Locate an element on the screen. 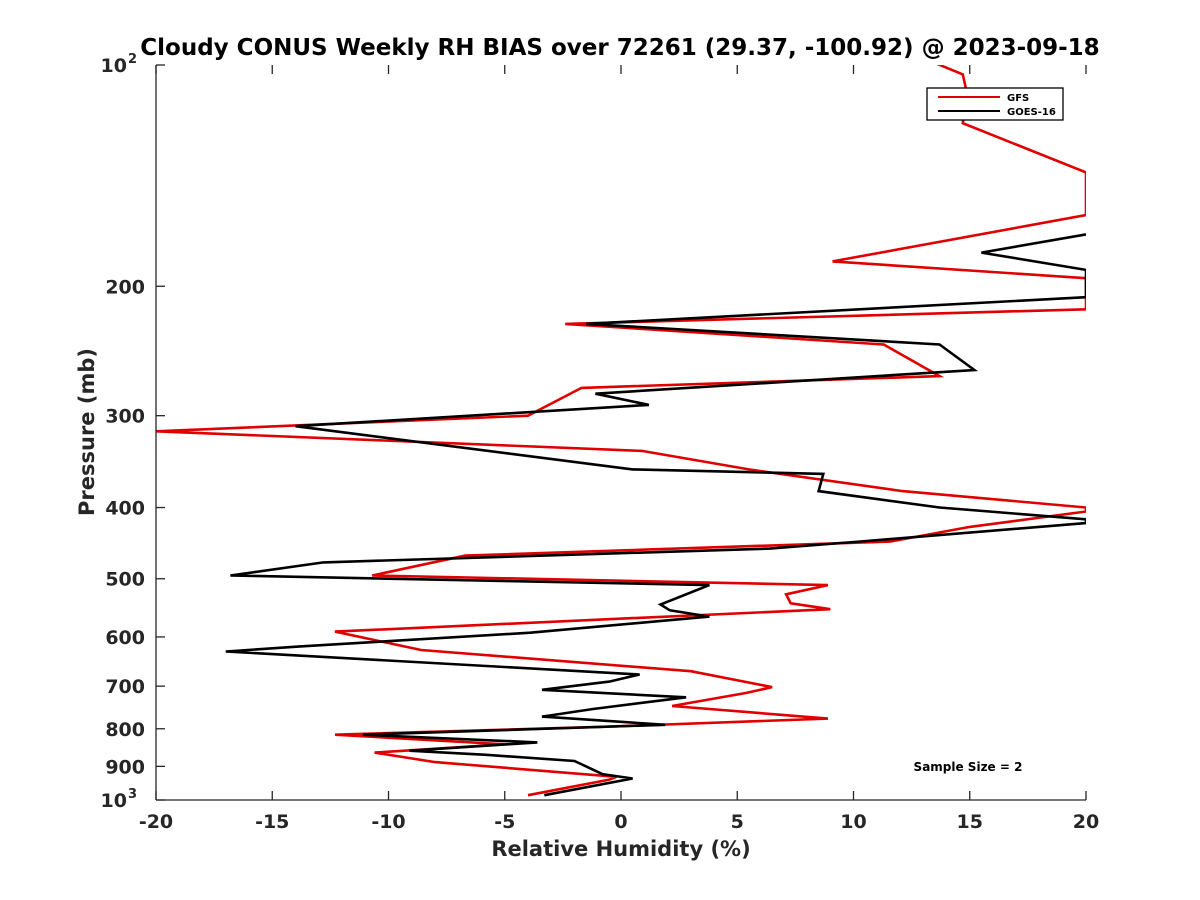 The image size is (1200, 900). x-tick-label: -10 is located at coordinates (388, 822).